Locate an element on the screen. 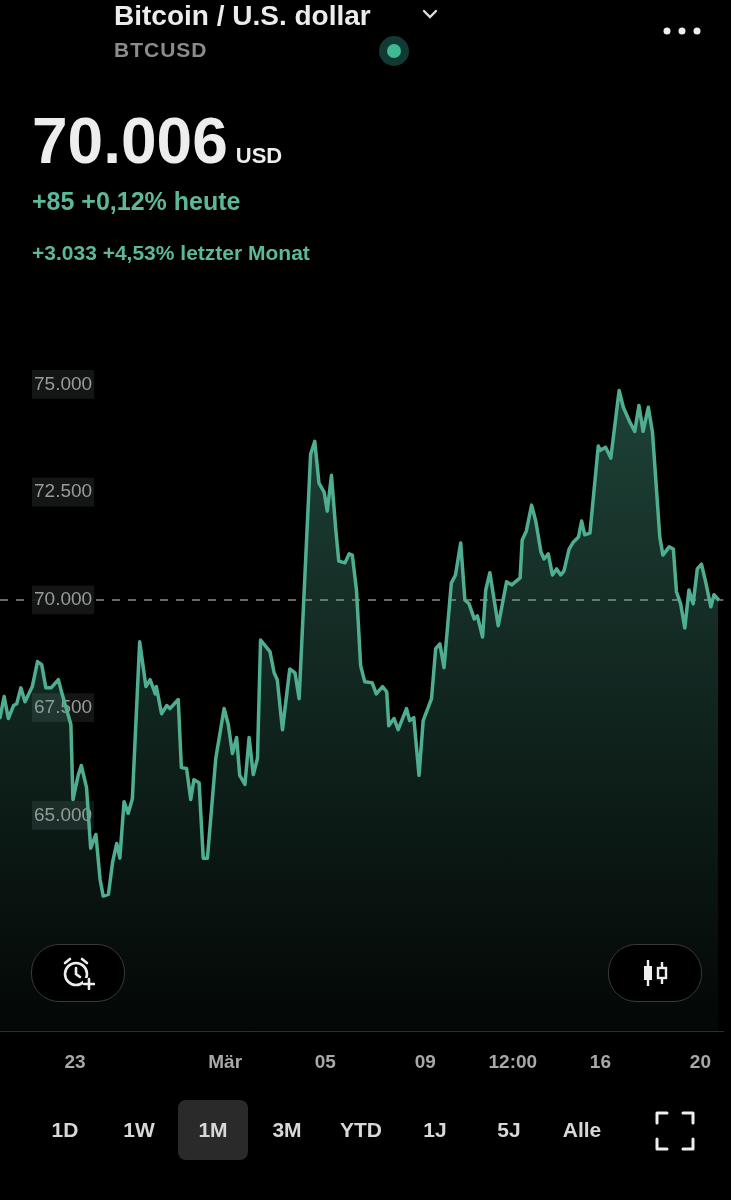 Image resolution: width=731 pixels, height=1200 pixels. x-tick-label: 09 is located at coordinates (425, 1061).